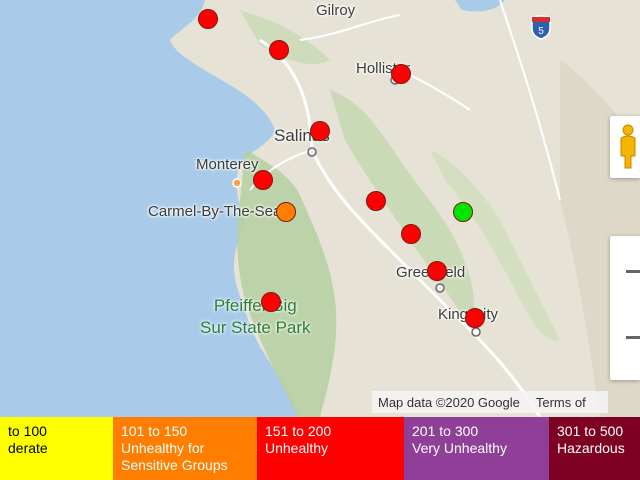 The width and height of the screenshot is (640, 480). Describe the element at coordinates (154, 431) in the screenshot. I see `legend-range: 101 to 150` at that location.